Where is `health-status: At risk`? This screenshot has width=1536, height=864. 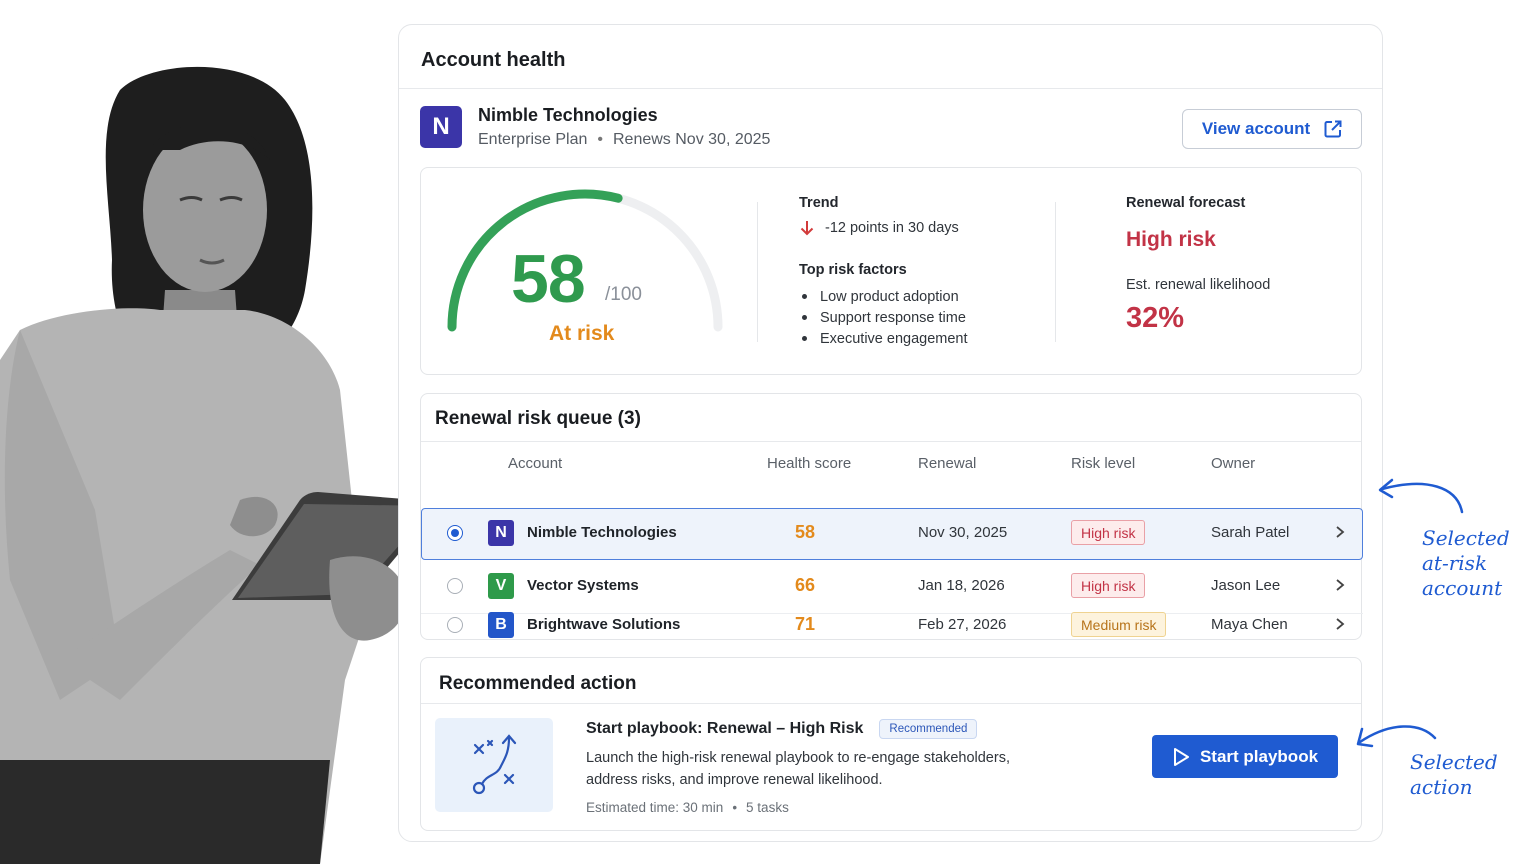 health-status: At risk is located at coordinates (582, 333).